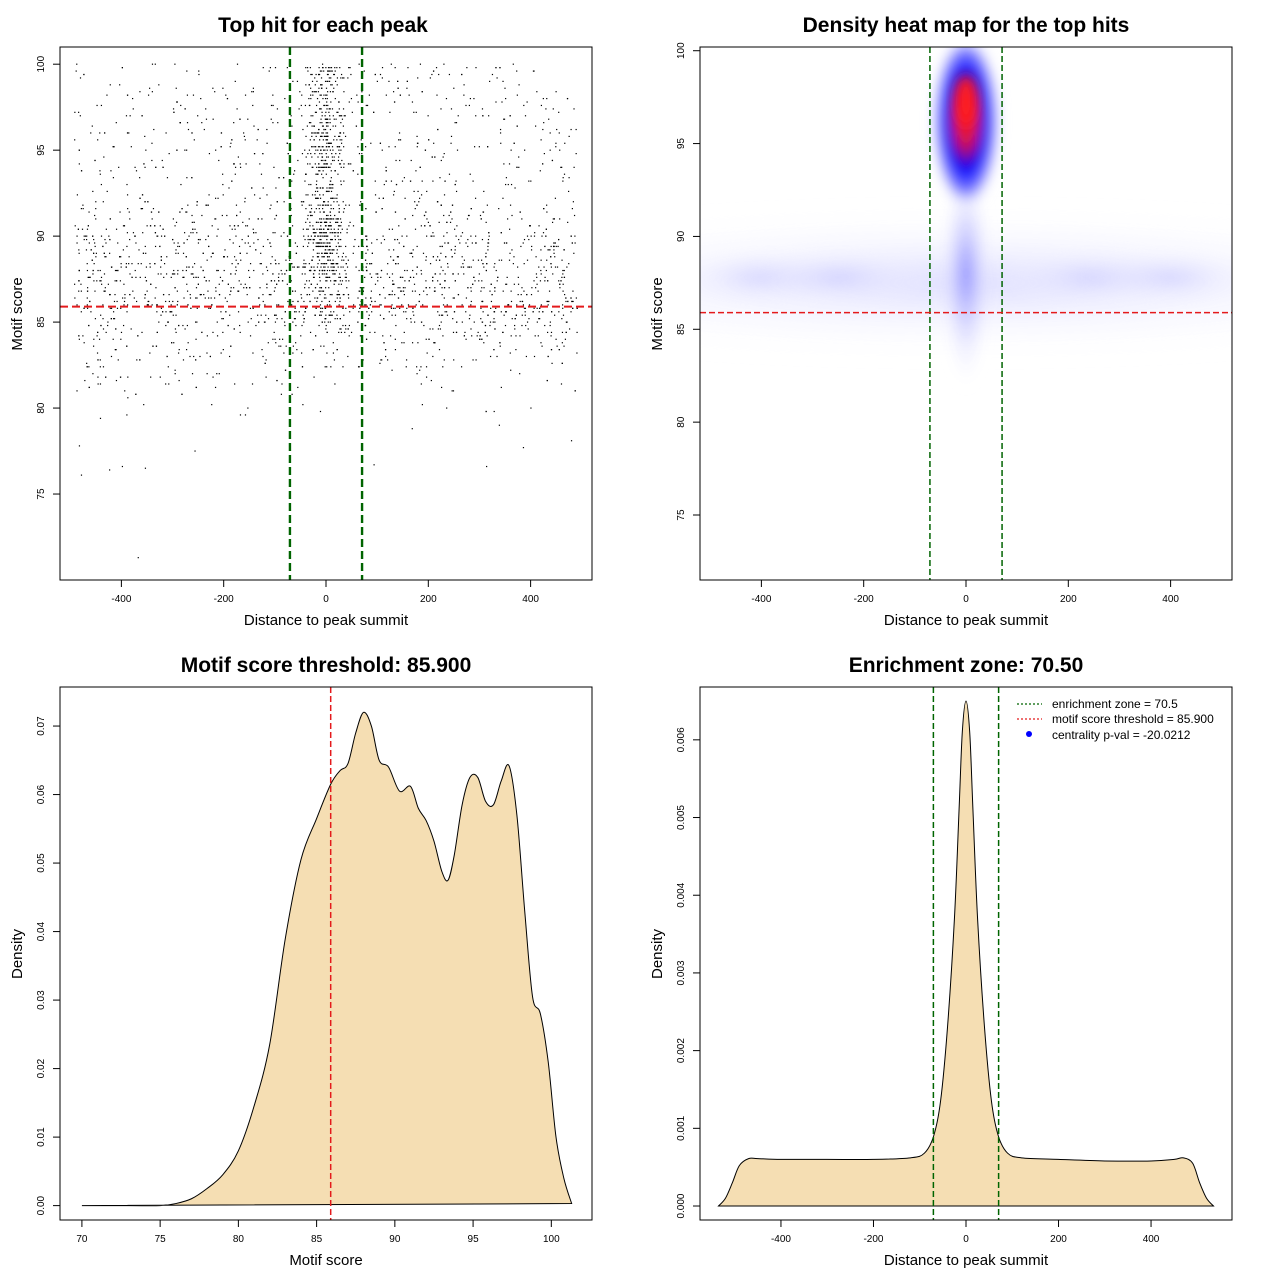  What do you see at coordinates (864, 599) in the screenshot?
I see `x-tick-label: -200` at bounding box center [864, 599].